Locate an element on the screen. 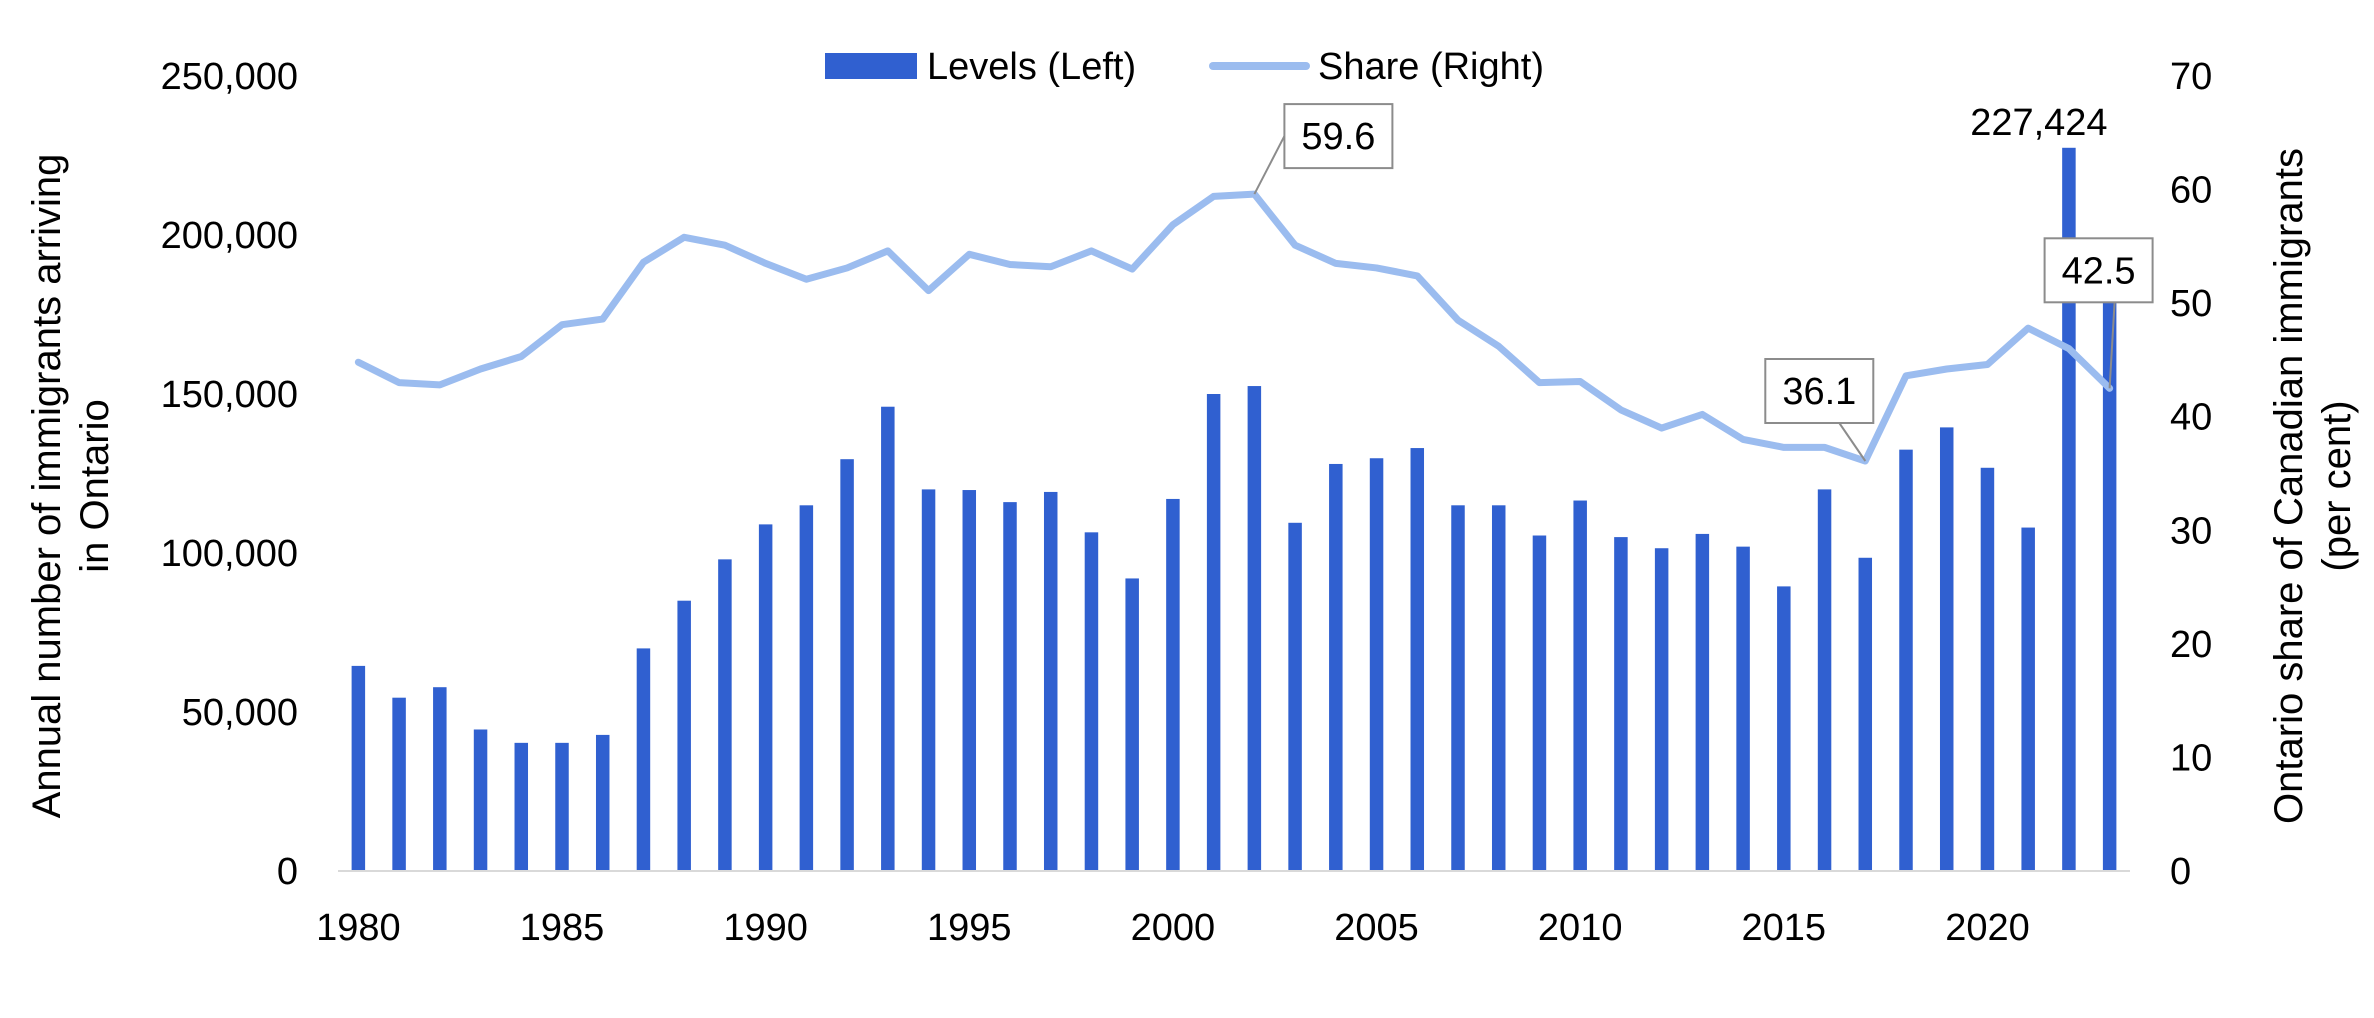 The image size is (2374, 1018). left-tick-label: 50,000 is located at coordinates (240, 713).